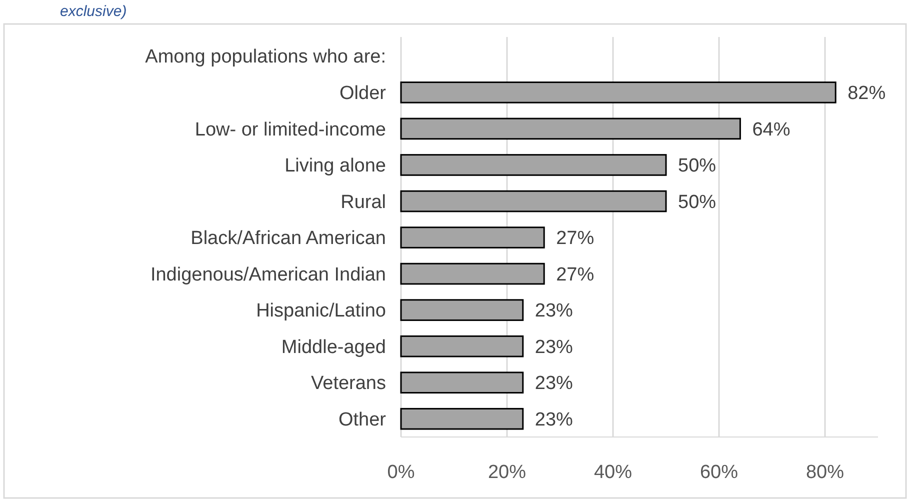 The width and height of the screenshot is (910, 501). What do you see at coordinates (288, 239) in the screenshot?
I see `y-tick-label: Black/African American` at bounding box center [288, 239].